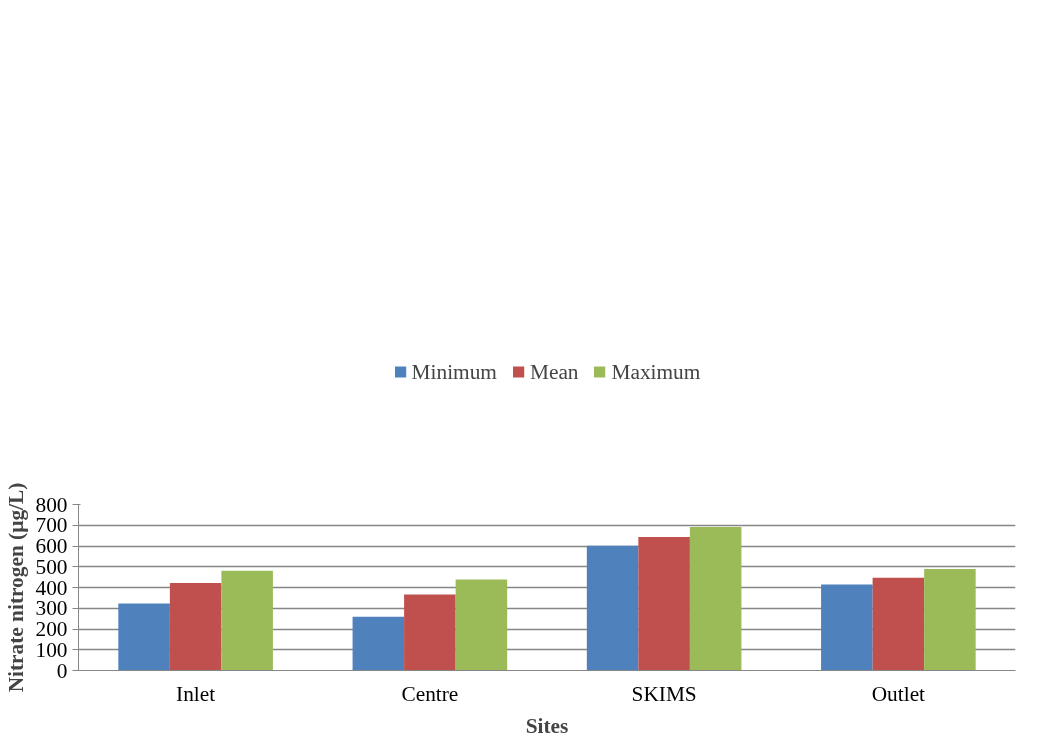 Image resolution: width=1055 pixels, height=751 pixels. Describe the element at coordinates (454, 372) in the screenshot. I see `legend-label: Minimum` at that location.